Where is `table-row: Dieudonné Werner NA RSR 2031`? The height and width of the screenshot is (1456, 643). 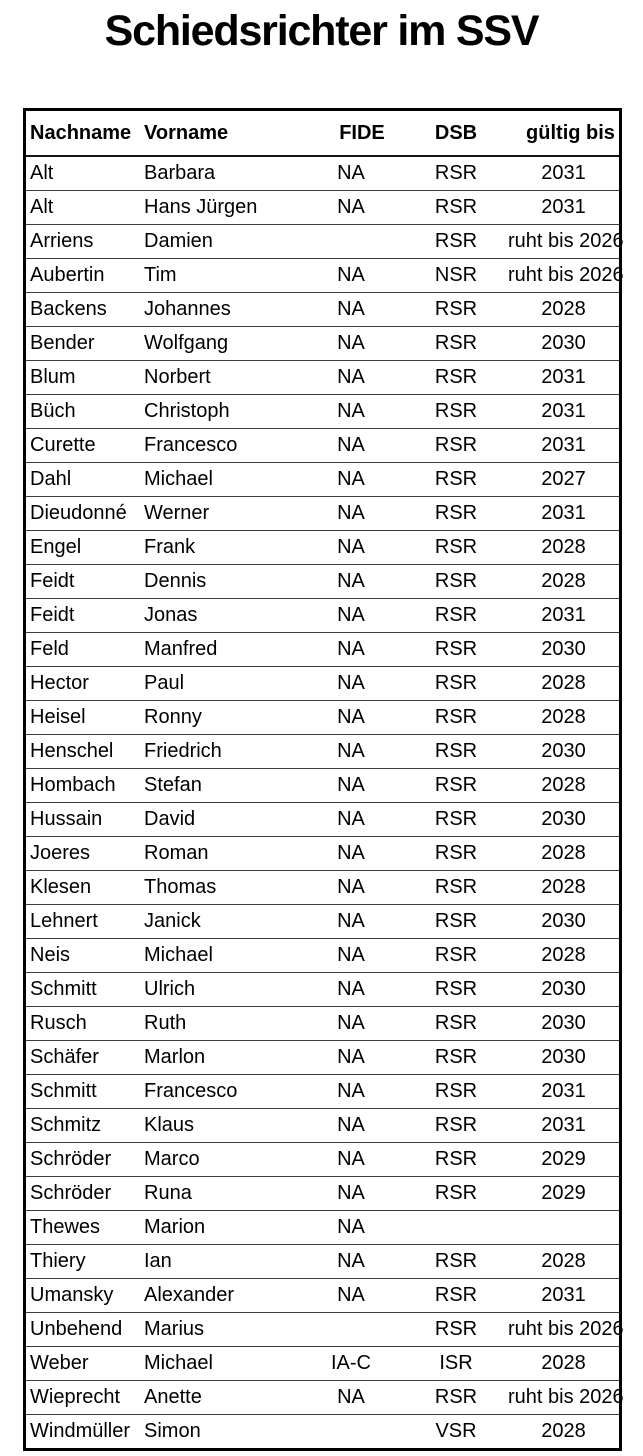 table-row: Dieudonné Werner NA RSR 2031 is located at coordinates (322, 513).